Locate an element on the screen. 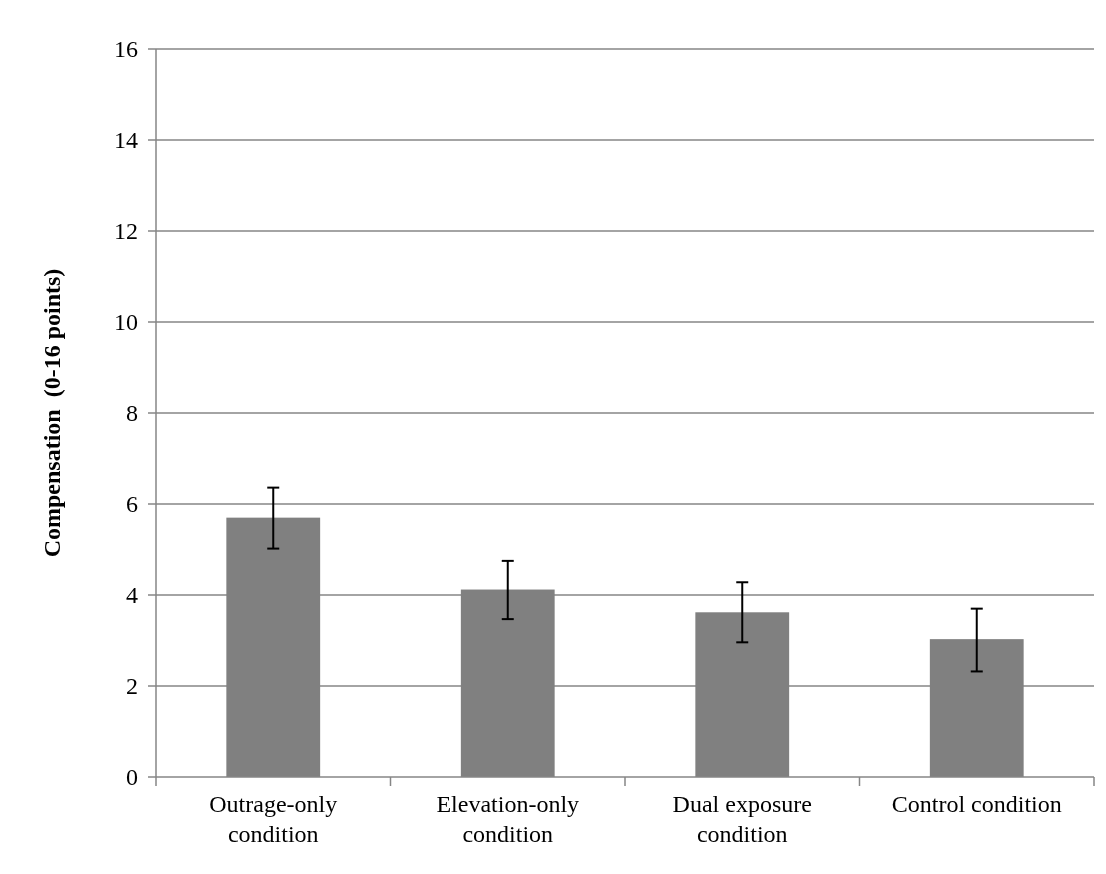  y-tick-label: 6 is located at coordinates (132, 504).